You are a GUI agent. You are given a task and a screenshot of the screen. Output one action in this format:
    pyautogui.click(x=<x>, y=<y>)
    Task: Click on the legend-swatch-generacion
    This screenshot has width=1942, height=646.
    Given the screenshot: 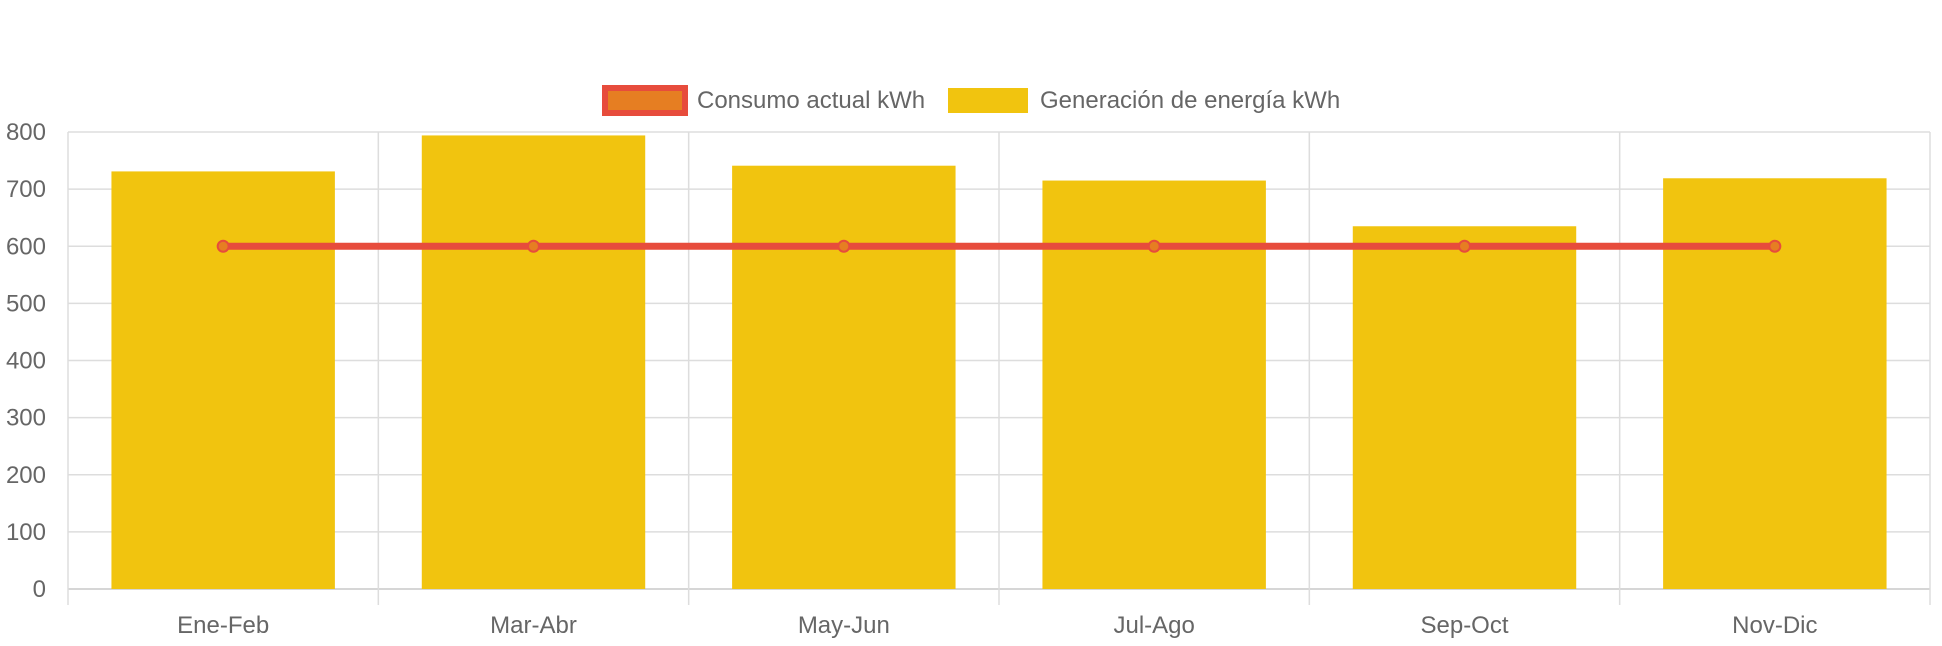 What is the action you would take?
    pyautogui.click(x=988, y=100)
    